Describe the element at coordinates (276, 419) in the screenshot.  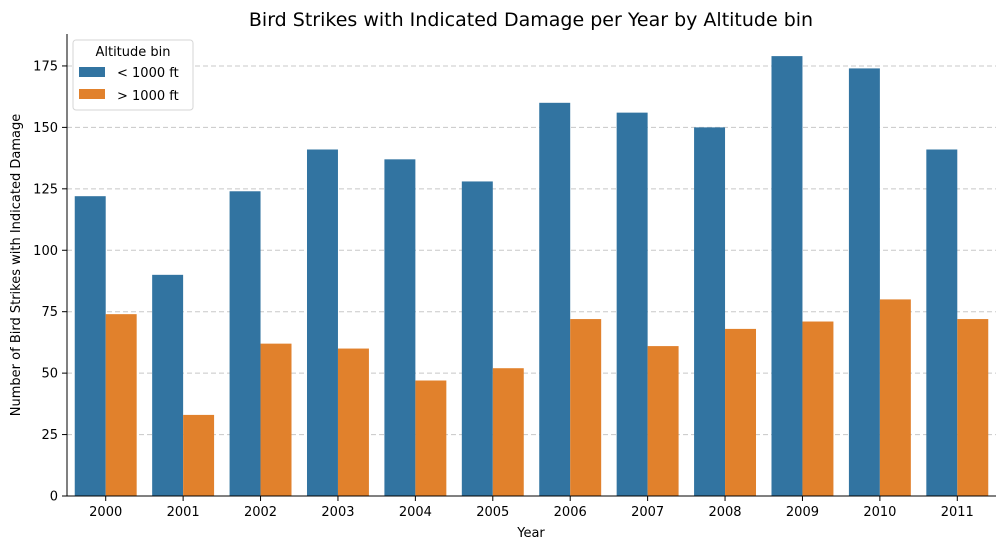
I see `bar-2002-over-1000-ft` at that location.